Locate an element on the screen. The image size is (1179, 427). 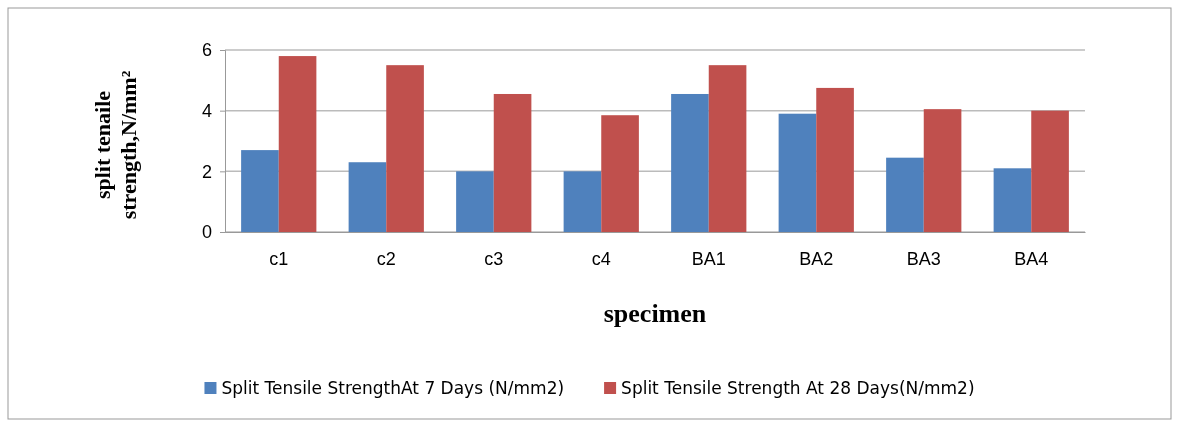
legend-label: Split Tensile Strength At 28 Days(N/mm2) is located at coordinates (798, 388).